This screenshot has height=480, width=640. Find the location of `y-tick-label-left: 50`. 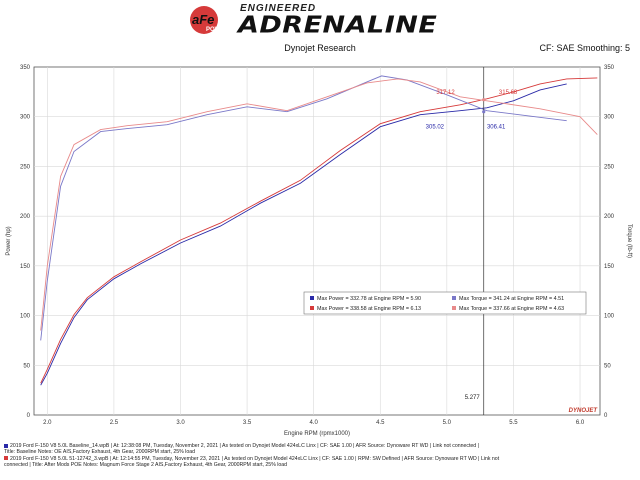

y-tick-label-left: 50 is located at coordinates (26, 366).